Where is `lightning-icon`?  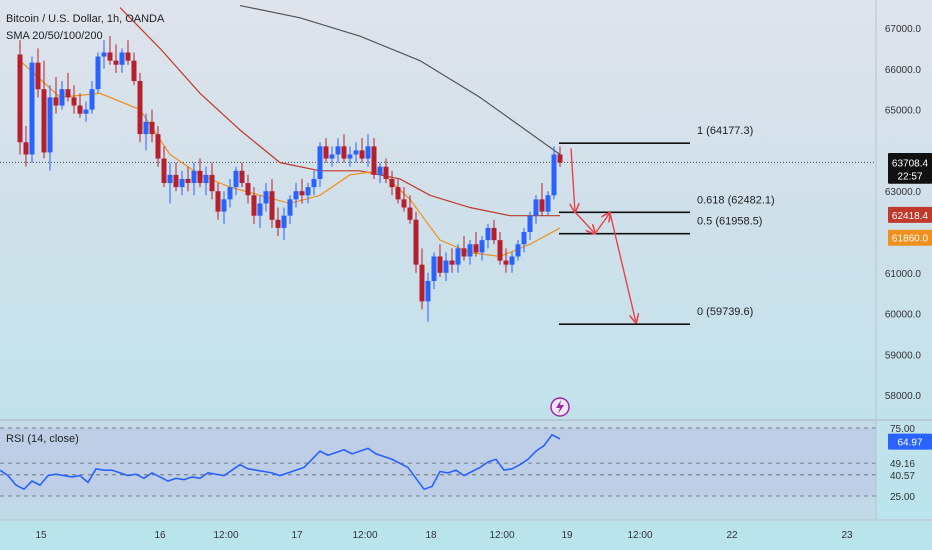 lightning-icon is located at coordinates (560, 407).